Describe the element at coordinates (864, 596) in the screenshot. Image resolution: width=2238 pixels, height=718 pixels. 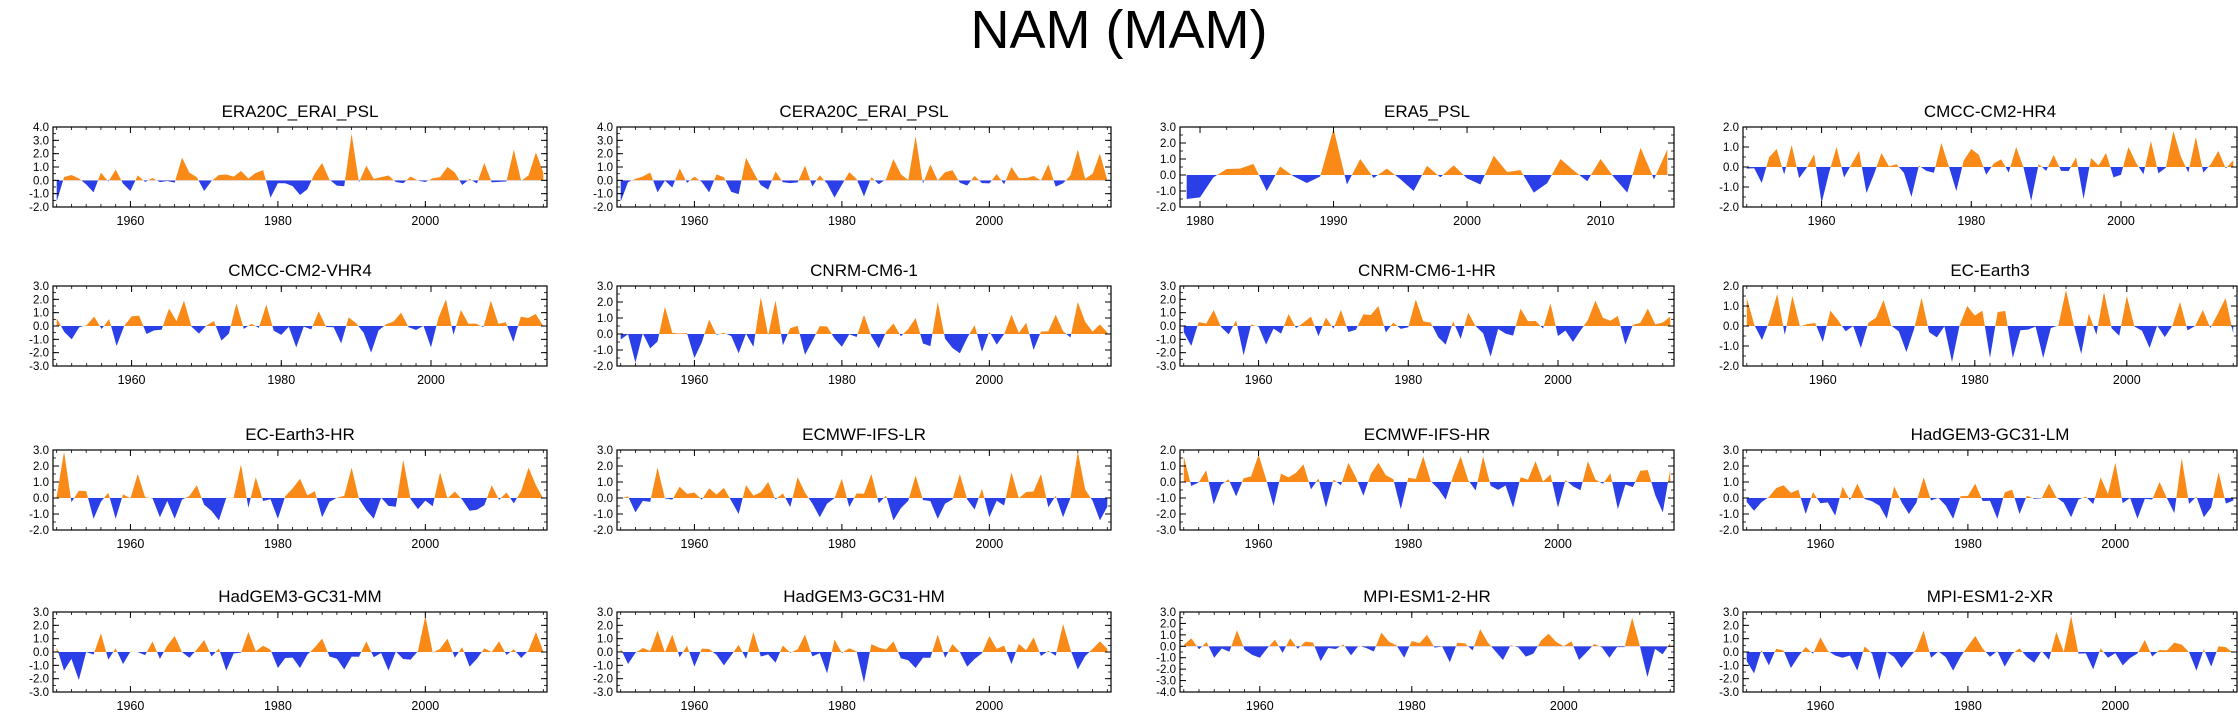
I see `panel-title: HadGEM3-GC31-HM` at that location.